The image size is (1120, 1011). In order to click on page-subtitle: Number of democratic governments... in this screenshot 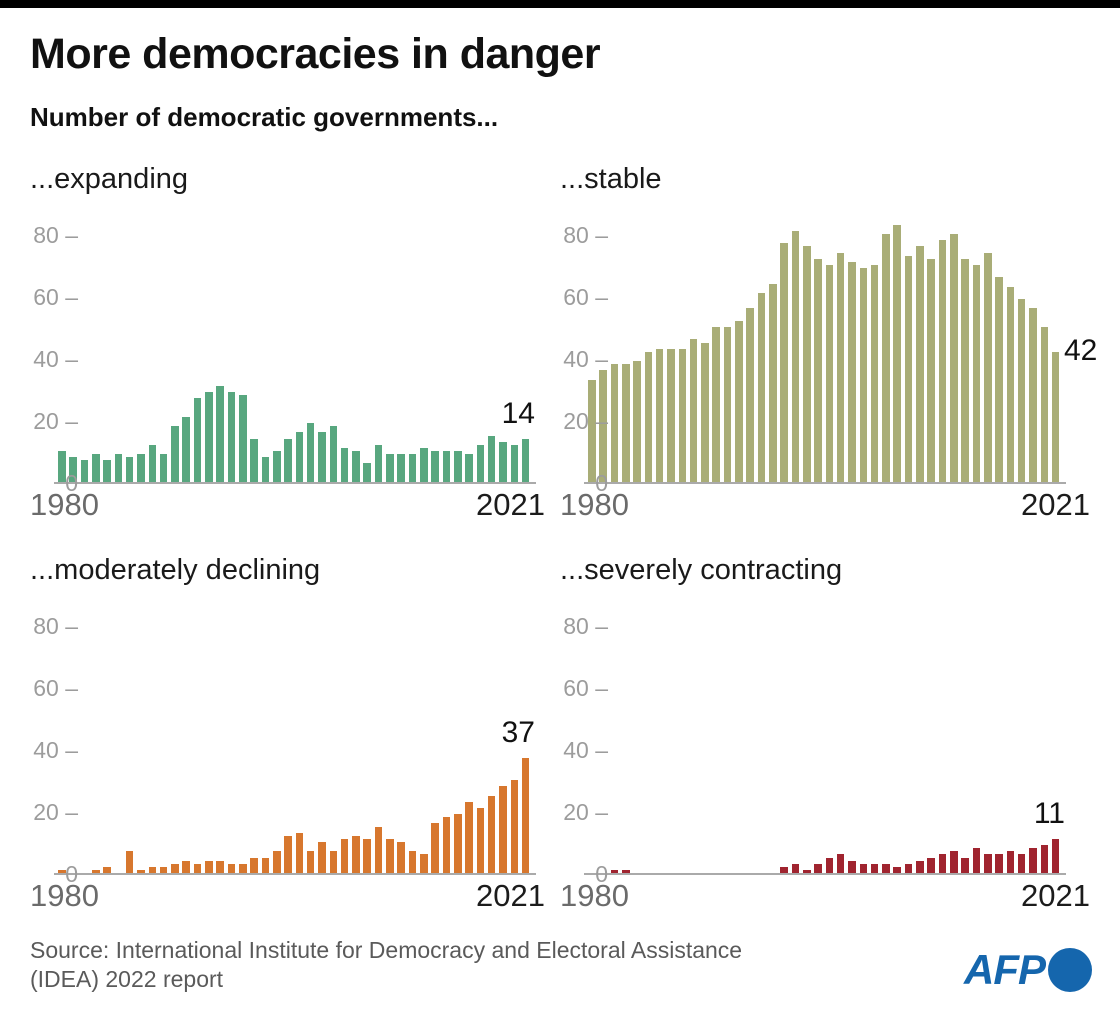, I will do `click(264, 117)`.